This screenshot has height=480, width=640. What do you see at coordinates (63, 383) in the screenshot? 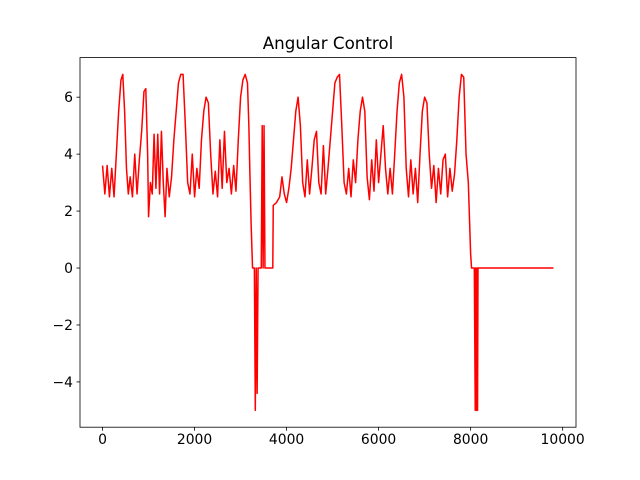
I see `y-tick-label: −4` at bounding box center [63, 383].